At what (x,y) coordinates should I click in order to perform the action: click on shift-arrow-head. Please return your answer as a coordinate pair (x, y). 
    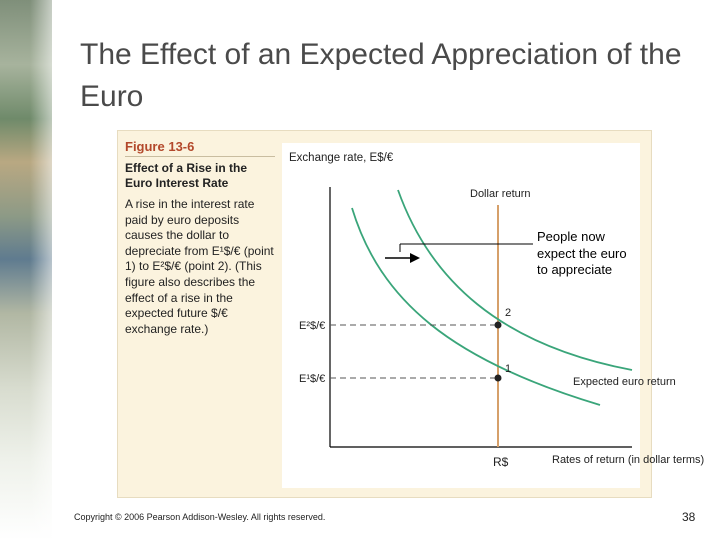
    Looking at the image, I should click on (415, 258).